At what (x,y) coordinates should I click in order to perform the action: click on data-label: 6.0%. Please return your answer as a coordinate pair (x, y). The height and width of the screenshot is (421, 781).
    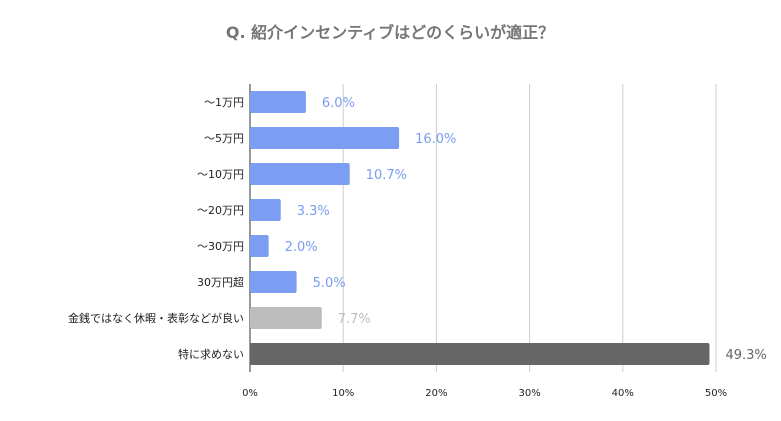
    Looking at the image, I should click on (338, 103).